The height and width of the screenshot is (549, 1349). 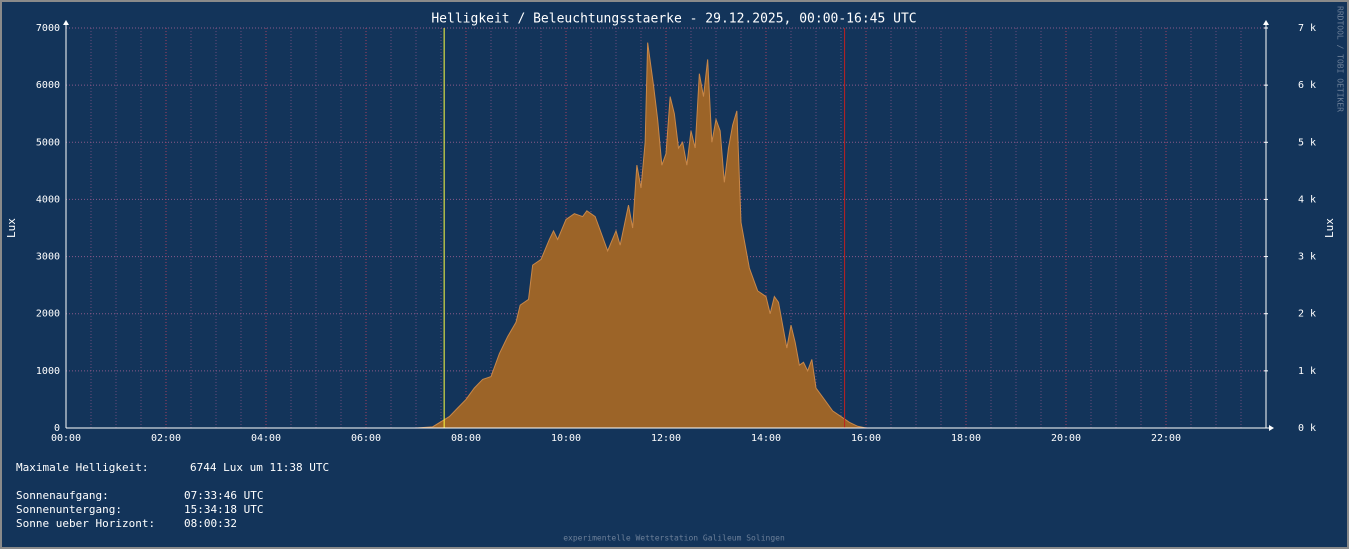 What do you see at coordinates (1166, 438) in the screenshot?
I see `x-tick-label: 22:00` at bounding box center [1166, 438].